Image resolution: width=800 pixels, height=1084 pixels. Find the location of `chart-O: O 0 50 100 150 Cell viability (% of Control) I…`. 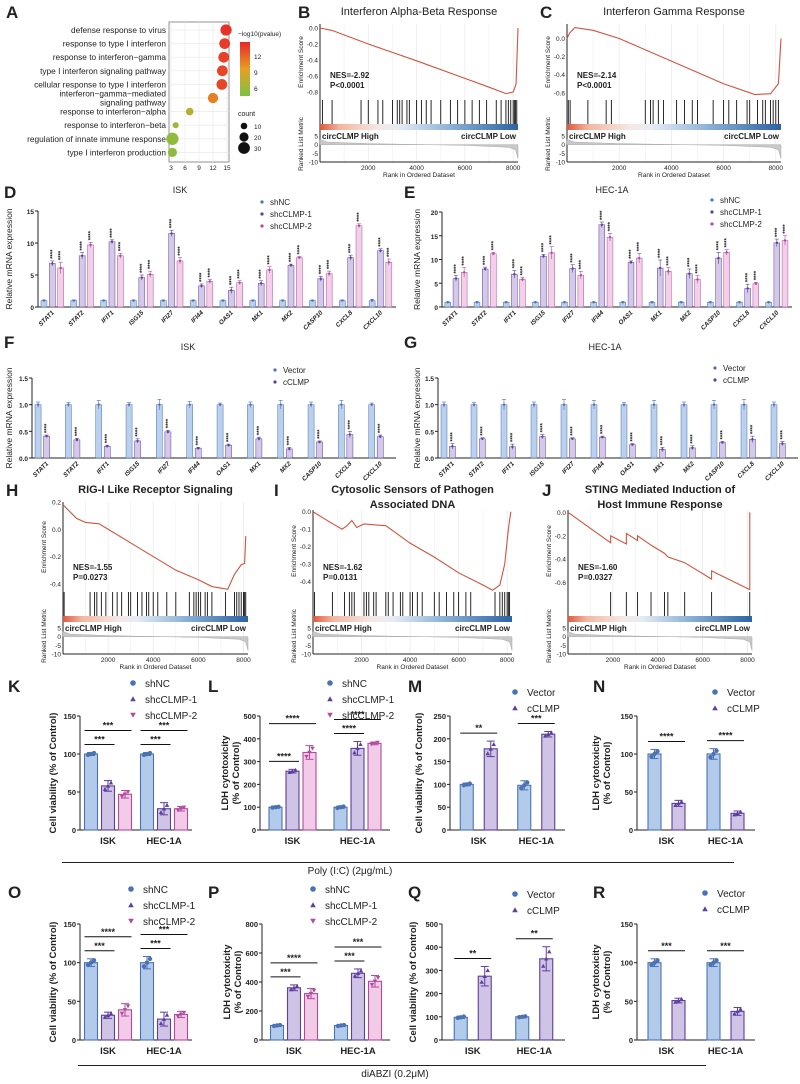

chart-O: O 0 50 100 150 Cell viability (% of Control) I… is located at coordinates (102, 970).